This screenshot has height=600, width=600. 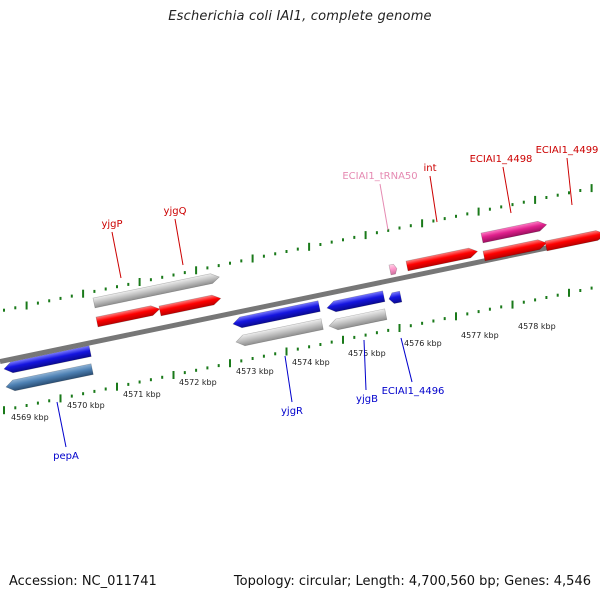 I want to click on gene-ECIAI1-4498-arrow-shape, so click(x=515, y=250).